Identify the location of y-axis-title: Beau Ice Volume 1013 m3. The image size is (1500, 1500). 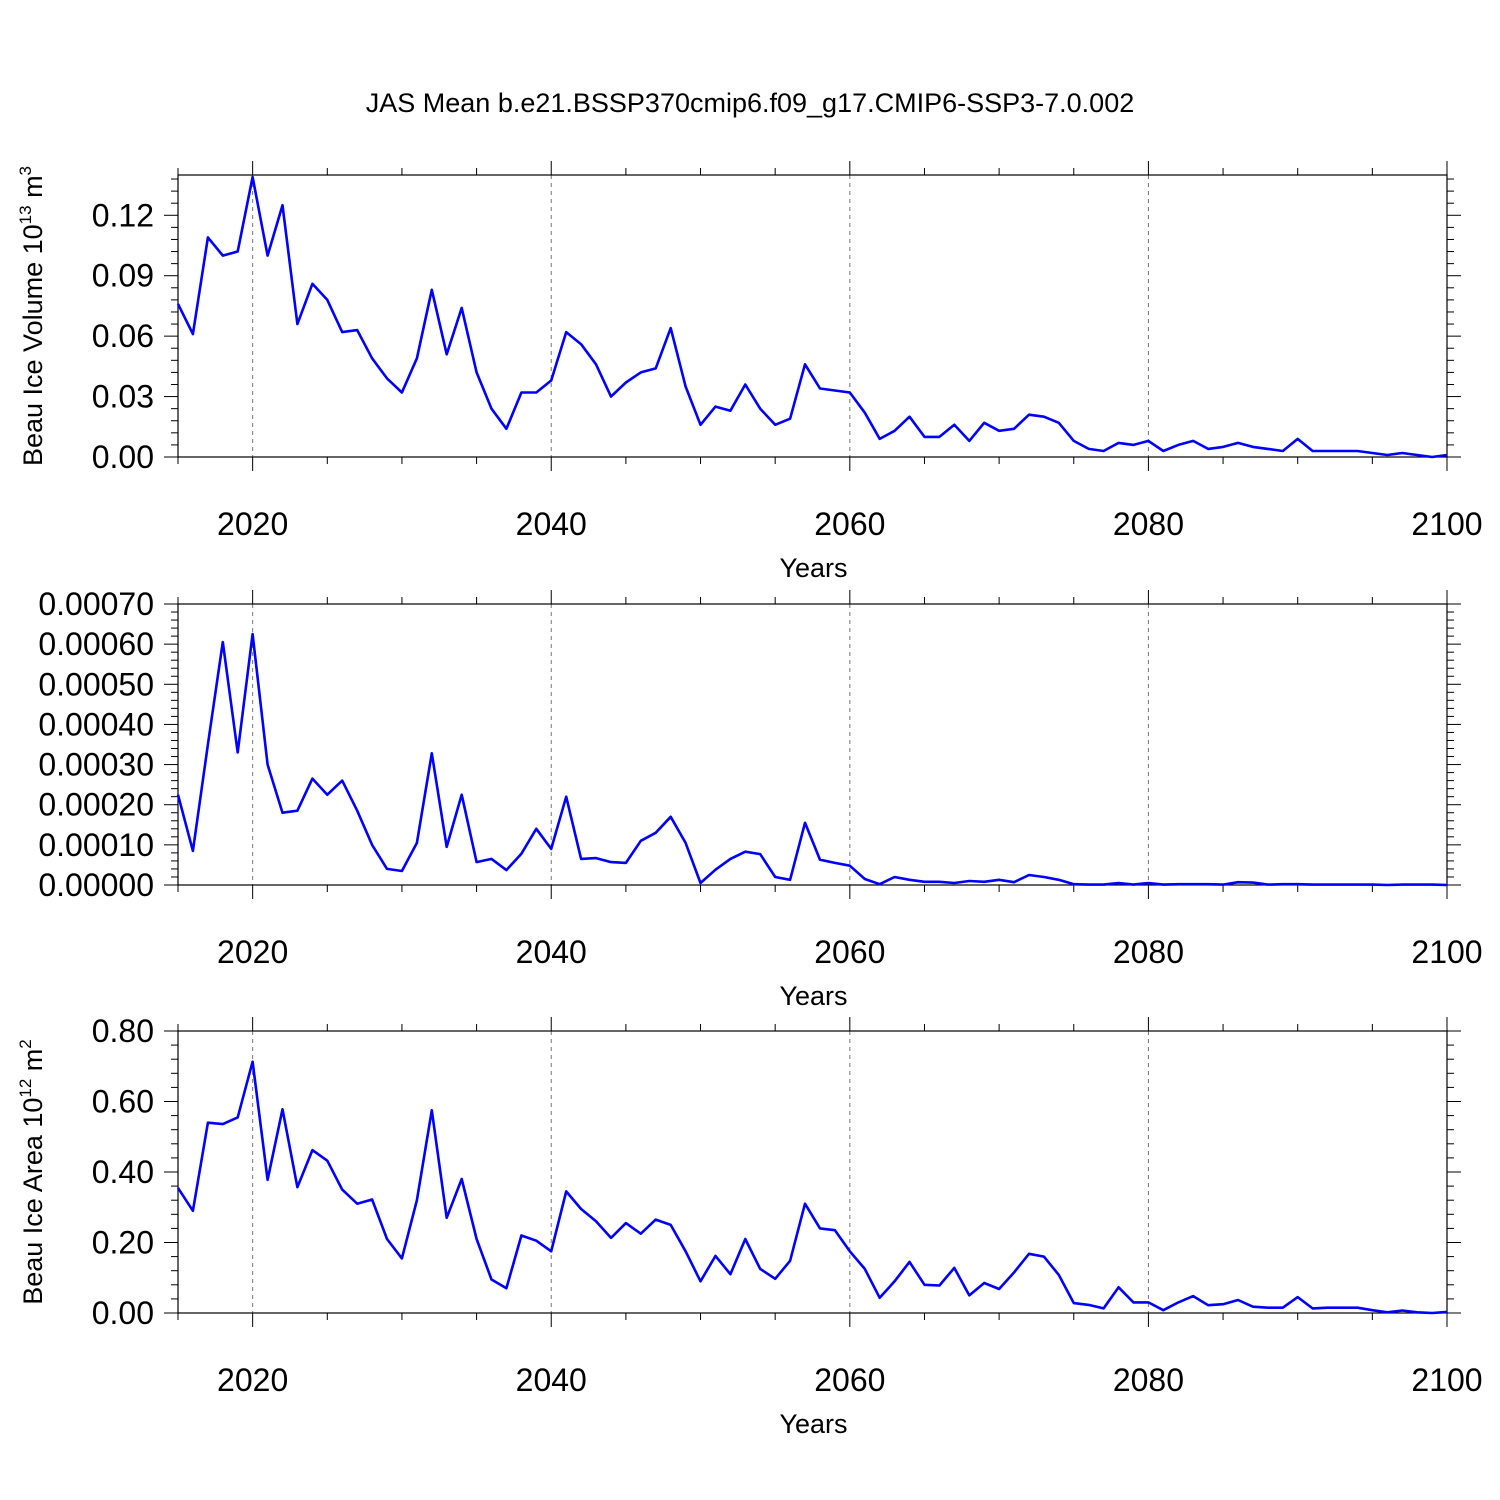
(32, 316).